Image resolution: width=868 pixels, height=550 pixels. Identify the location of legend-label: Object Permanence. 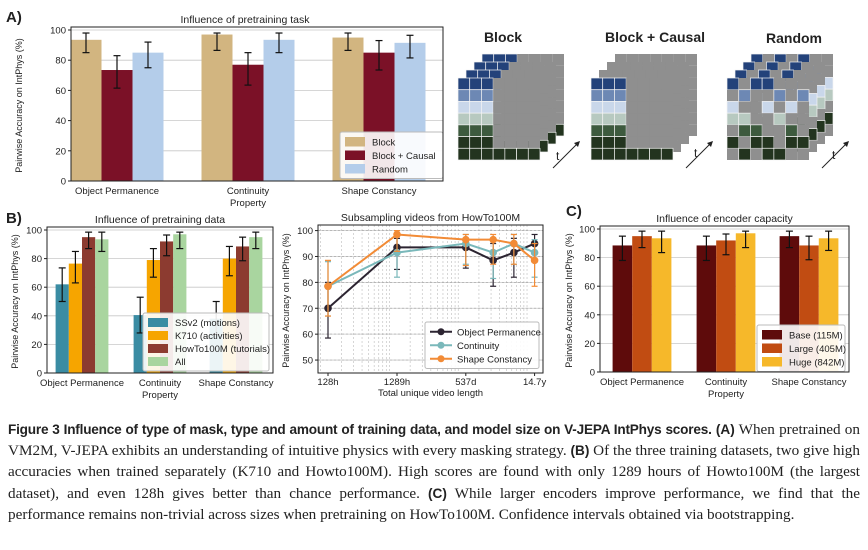
(499, 332).